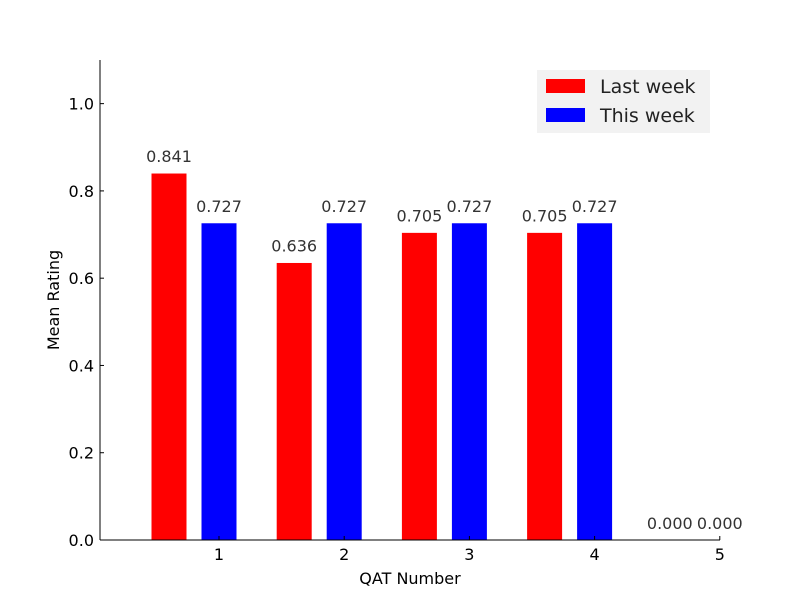 The width and height of the screenshot is (800, 600). Describe the element at coordinates (169, 156) in the screenshot. I see `data-label-last-week-1: 0.841` at that location.